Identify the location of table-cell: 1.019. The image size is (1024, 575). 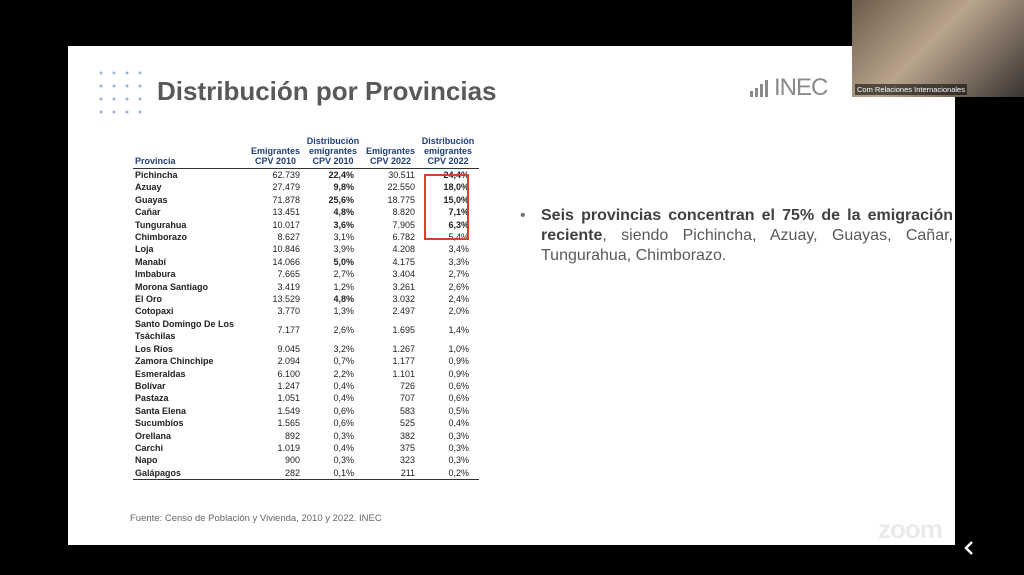
(289, 447).